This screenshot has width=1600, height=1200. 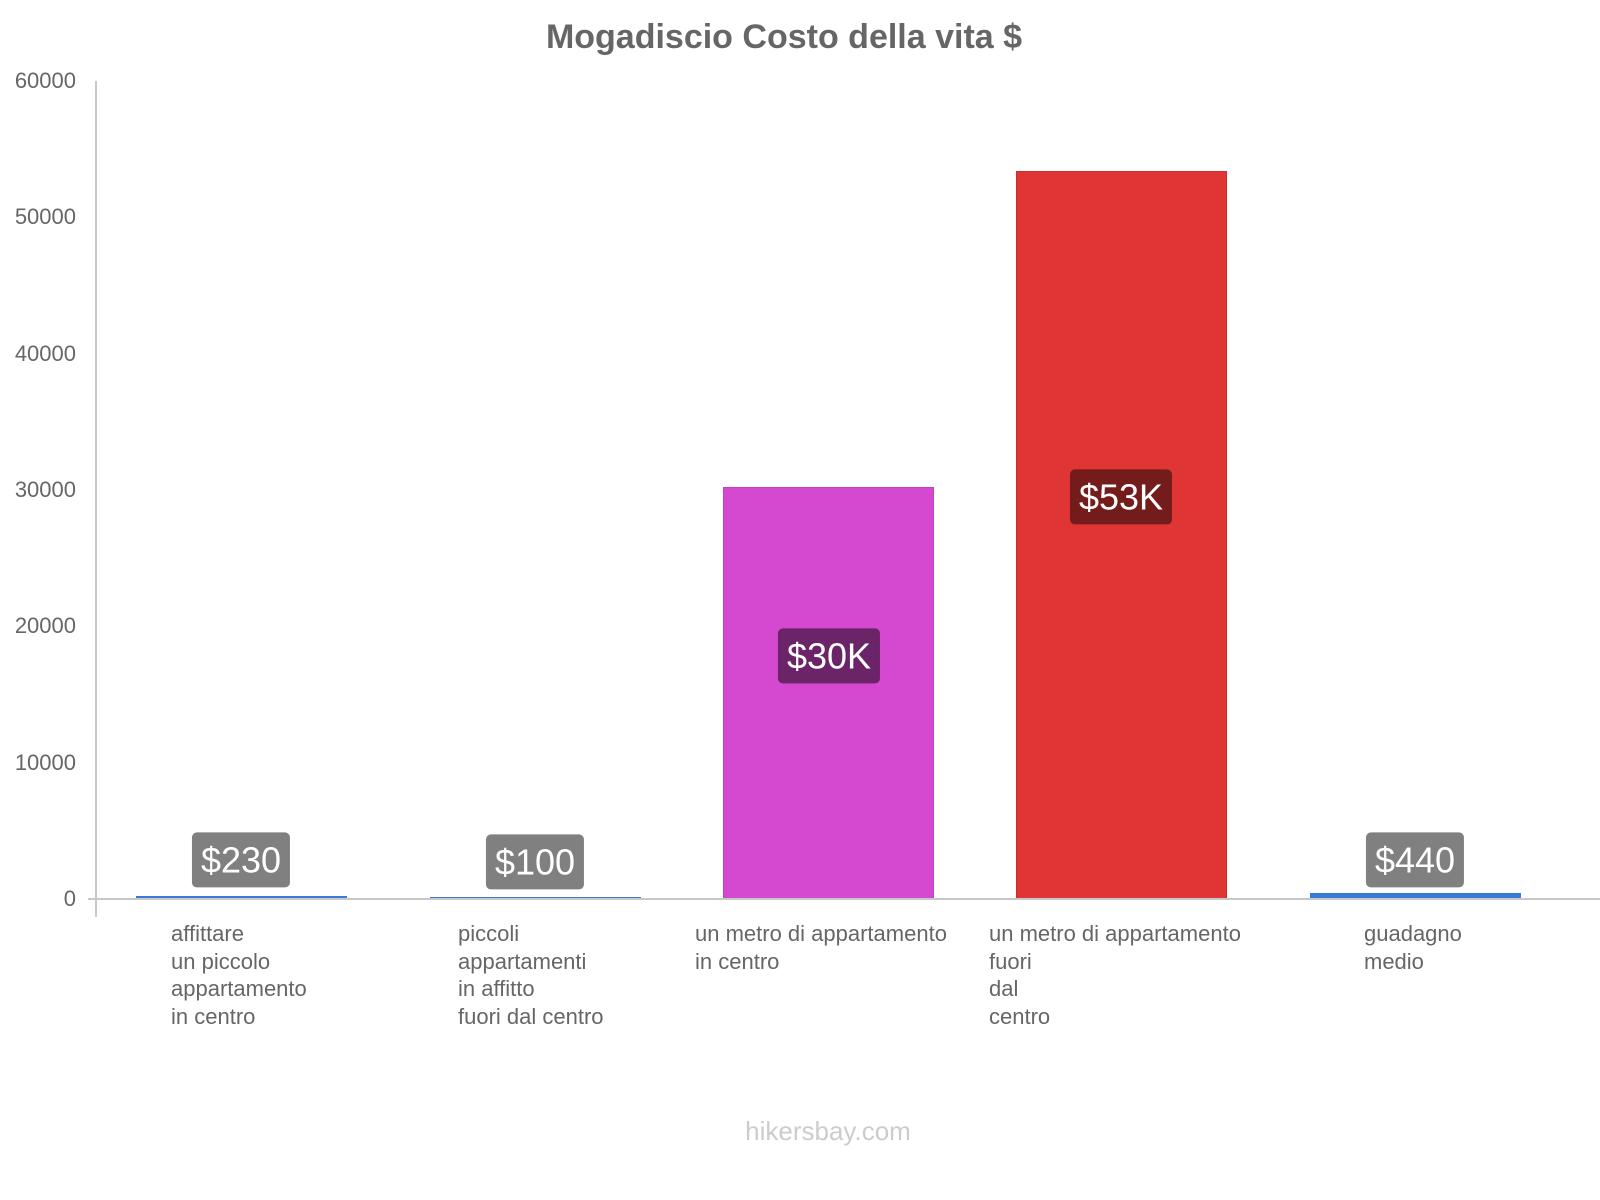 I want to click on y-tick-40000: 40000, so click(x=45, y=353).